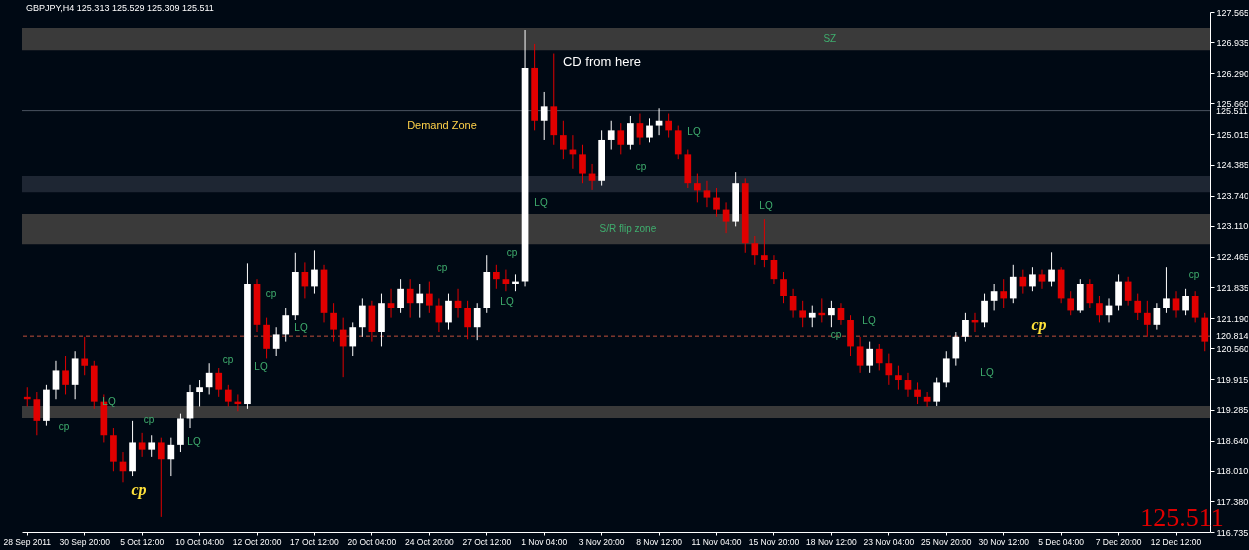  What do you see at coordinates (1232, 103) in the screenshot?
I see `y-tick-label: 125.660` at bounding box center [1232, 103].